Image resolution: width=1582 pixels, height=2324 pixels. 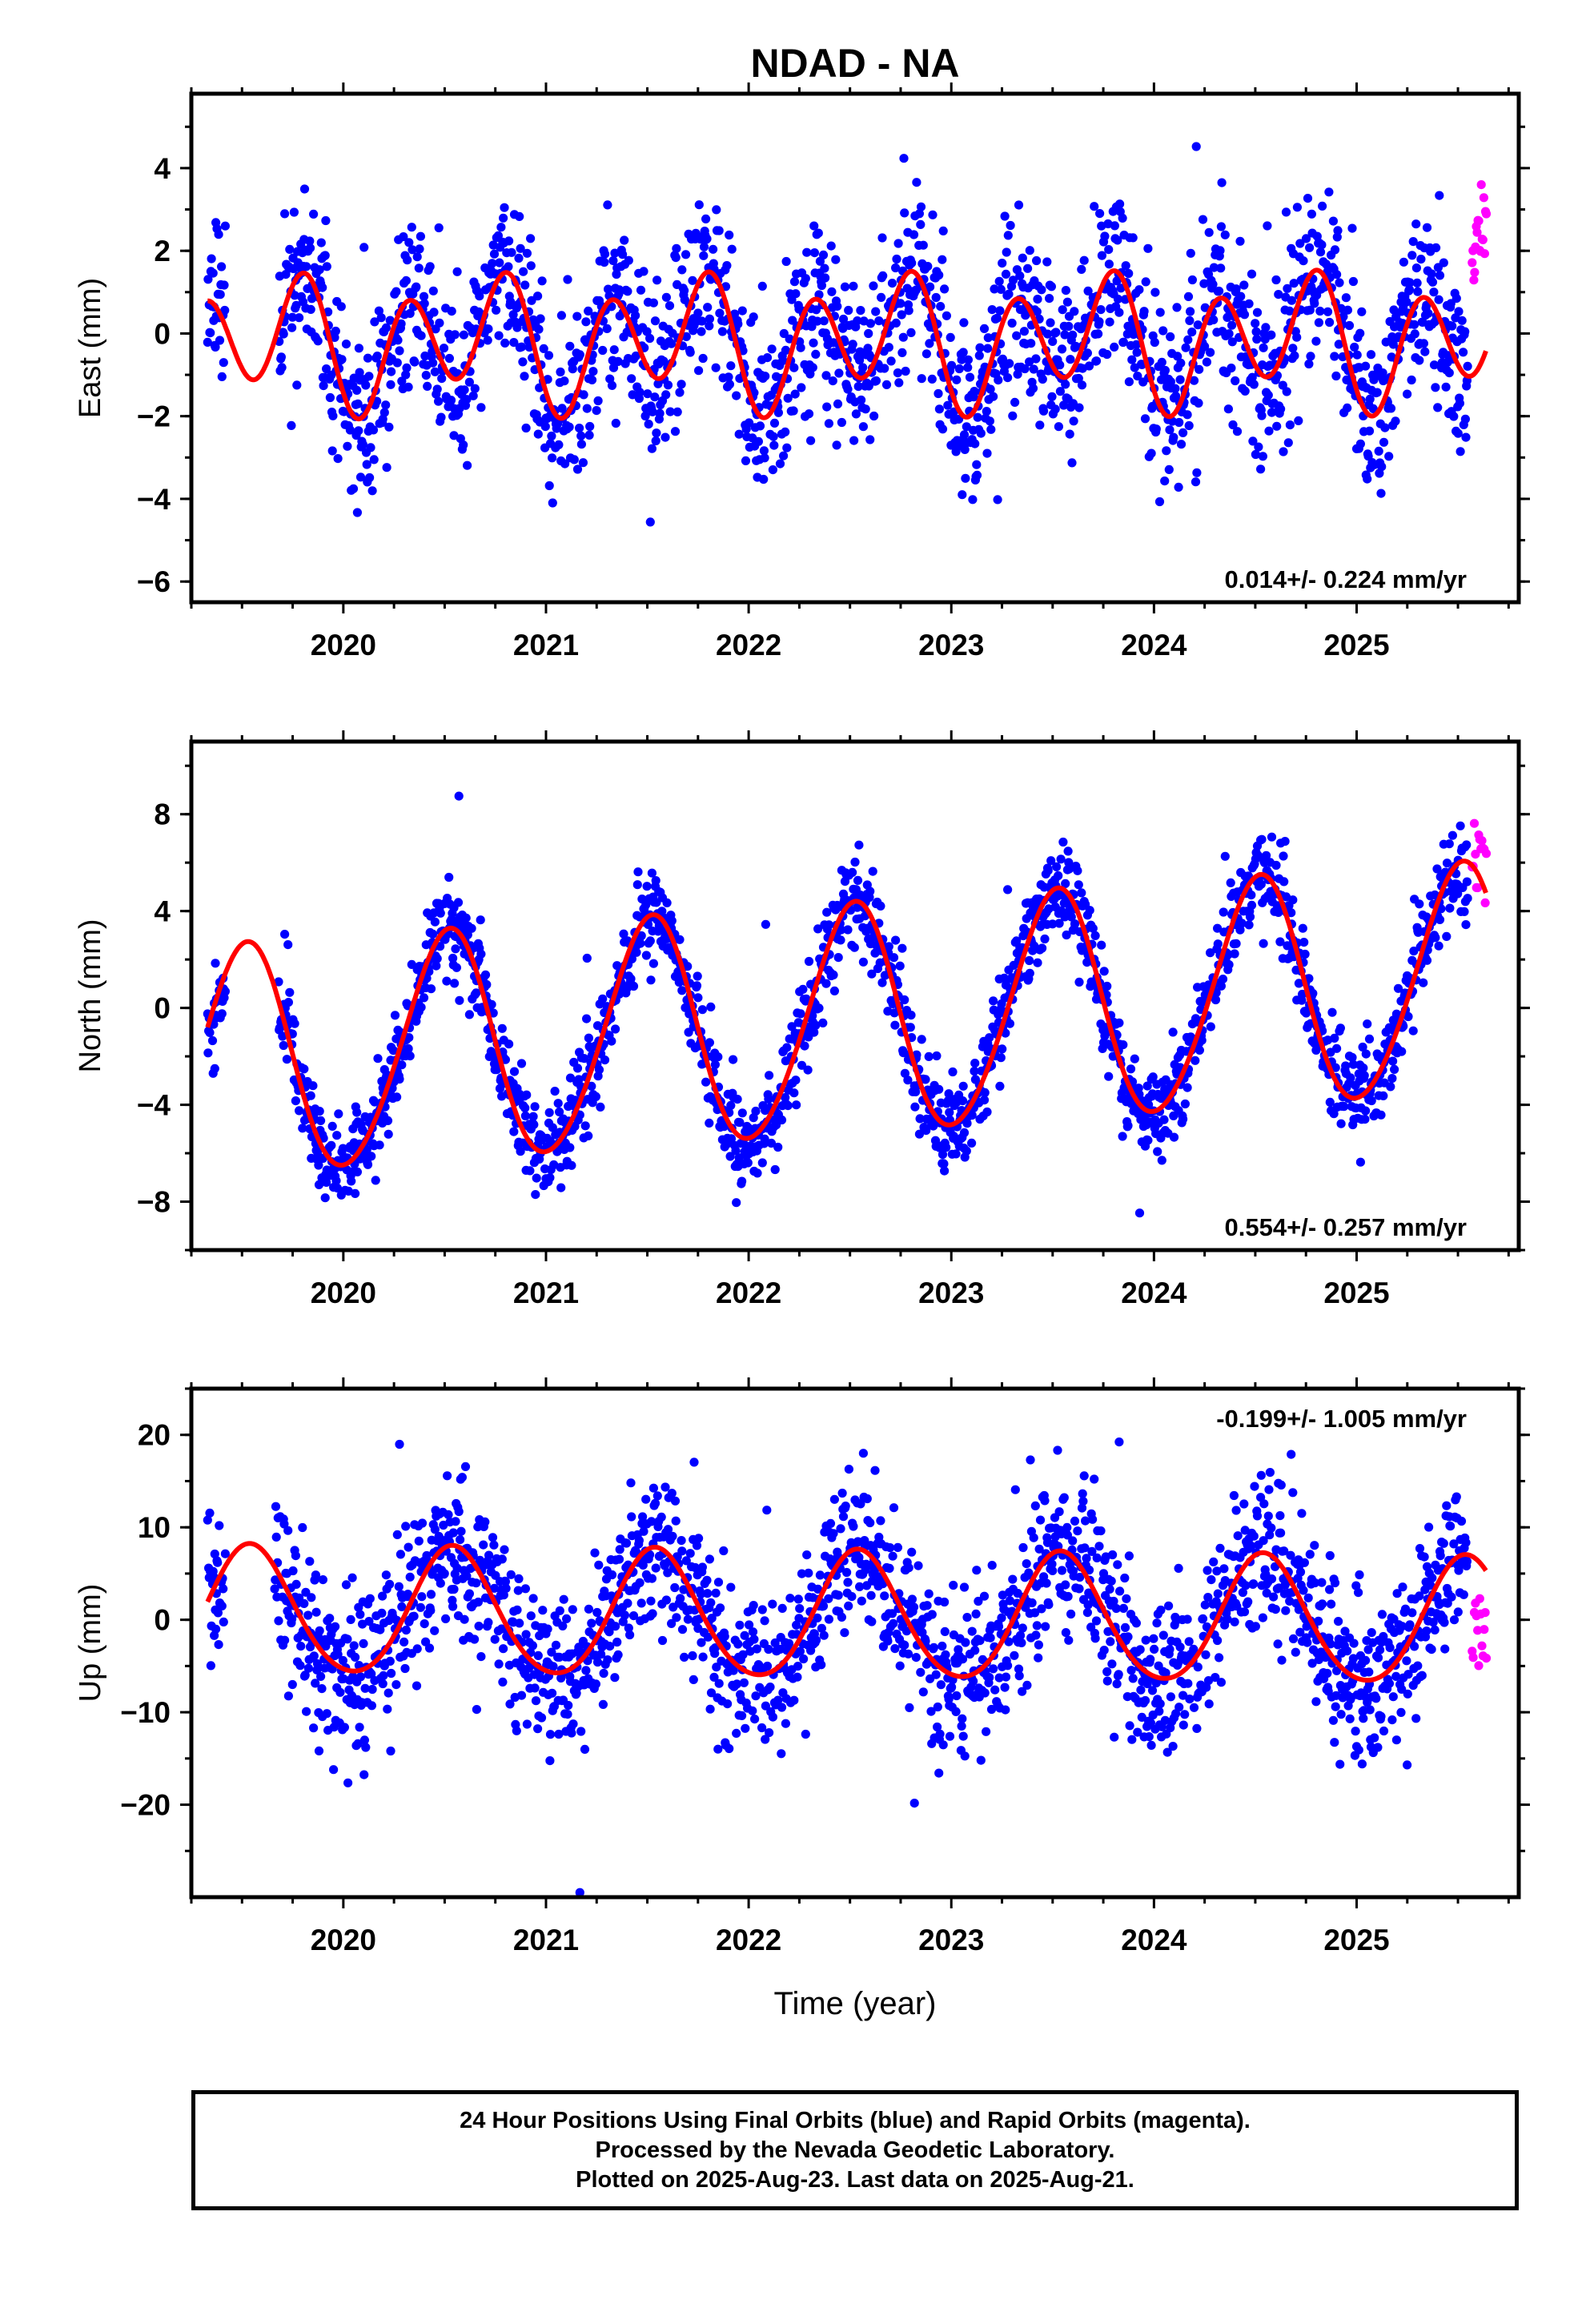 I want to click on series-north-final-orbits, so click(x=838, y=1004).